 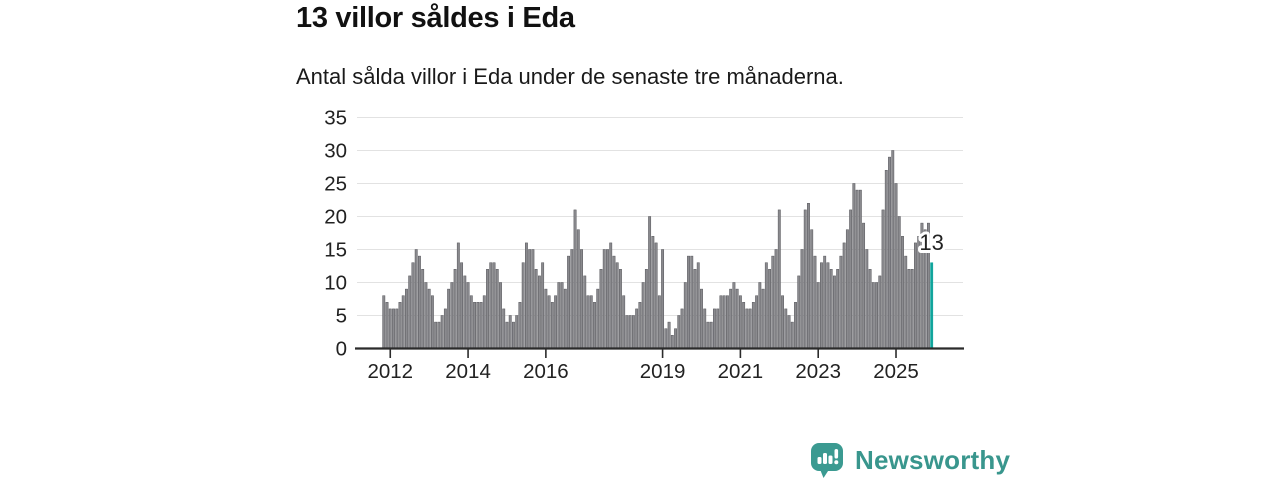 What do you see at coordinates (932, 305) in the screenshot?
I see `highlighted-bar` at bounding box center [932, 305].